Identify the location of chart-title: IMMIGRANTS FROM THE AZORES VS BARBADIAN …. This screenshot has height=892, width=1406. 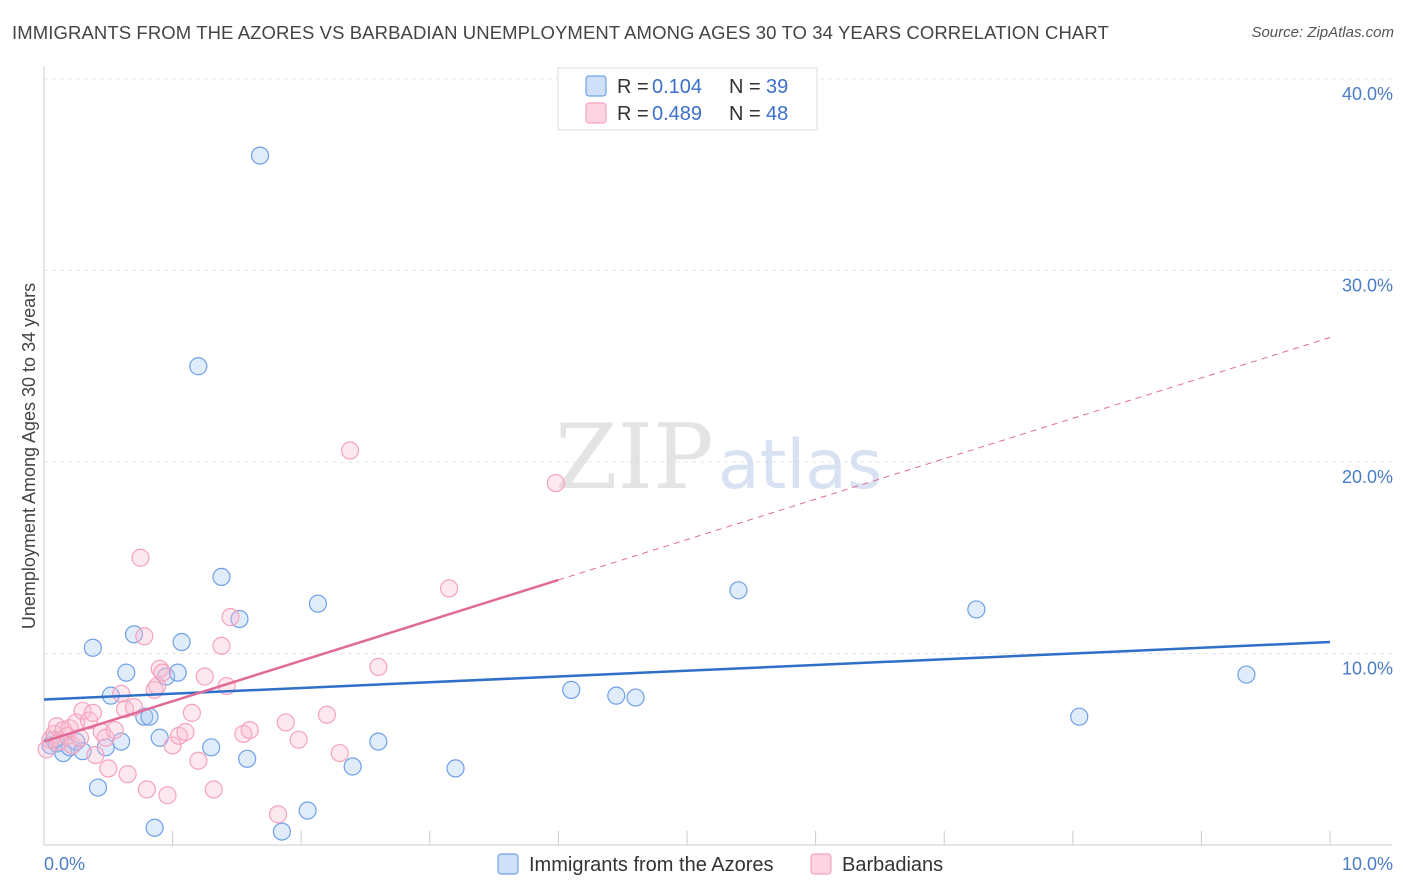
(560, 32).